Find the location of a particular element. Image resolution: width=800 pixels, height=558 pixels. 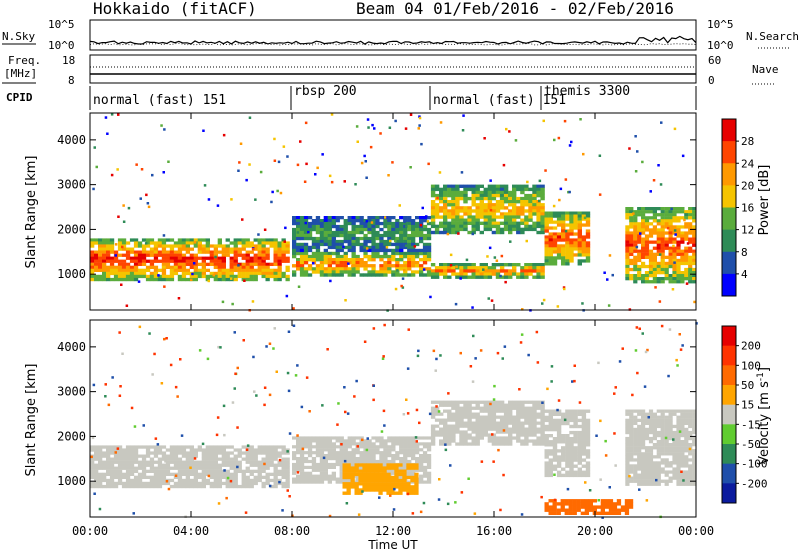

noise-right-tick-top: 10^5 is located at coordinates (720, 24).